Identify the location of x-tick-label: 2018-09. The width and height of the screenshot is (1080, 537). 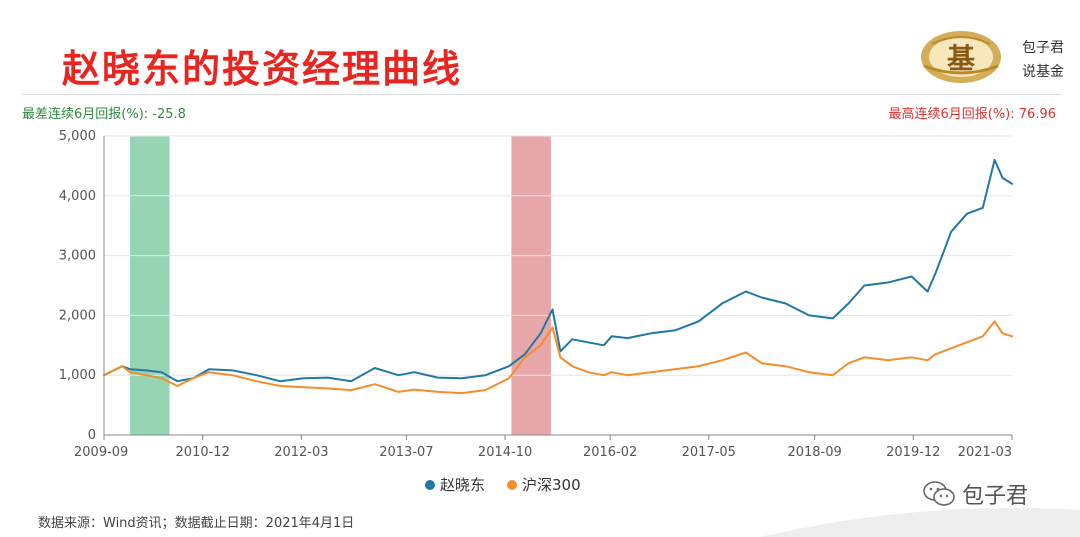
(814, 452).